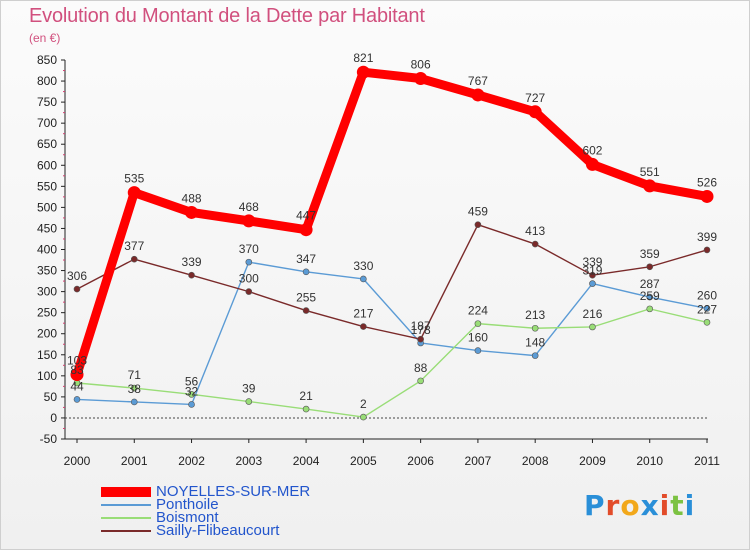 The height and width of the screenshot is (550, 750). Describe the element at coordinates (363, 266) in the screenshot. I see `data-label: 330` at that location.